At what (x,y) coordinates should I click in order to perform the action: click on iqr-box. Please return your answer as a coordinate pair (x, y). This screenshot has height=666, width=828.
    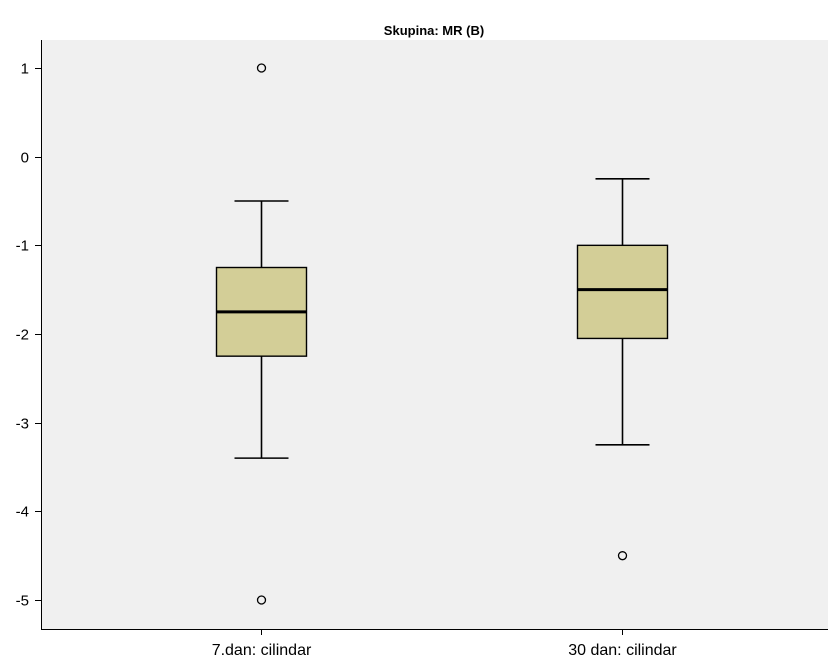
    Looking at the image, I should click on (622, 292).